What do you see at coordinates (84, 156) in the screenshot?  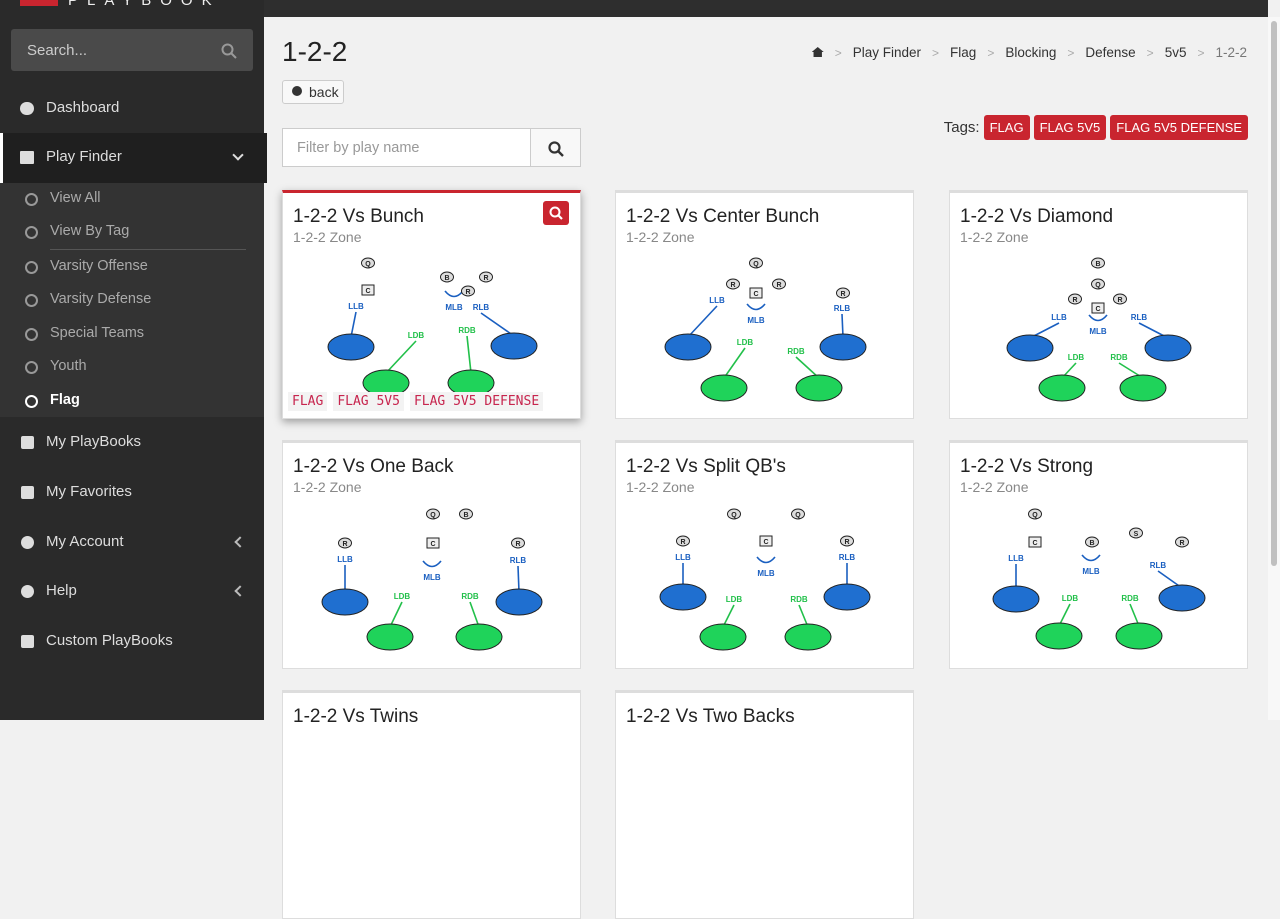 I see `menu-item: Play Finder` at bounding box center [84, 156].